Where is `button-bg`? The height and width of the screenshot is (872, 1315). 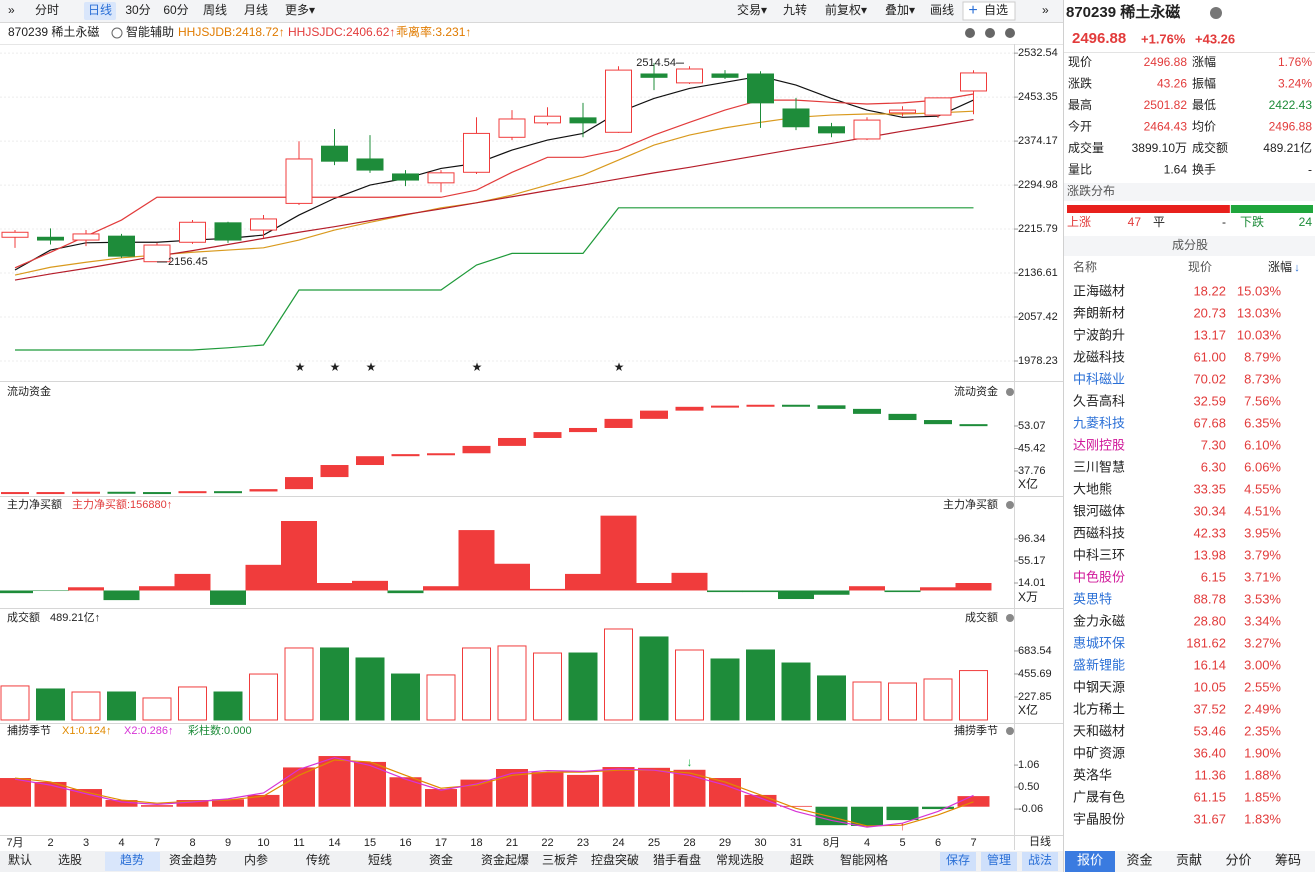 button-bg is located at coordinates (1040, 861).